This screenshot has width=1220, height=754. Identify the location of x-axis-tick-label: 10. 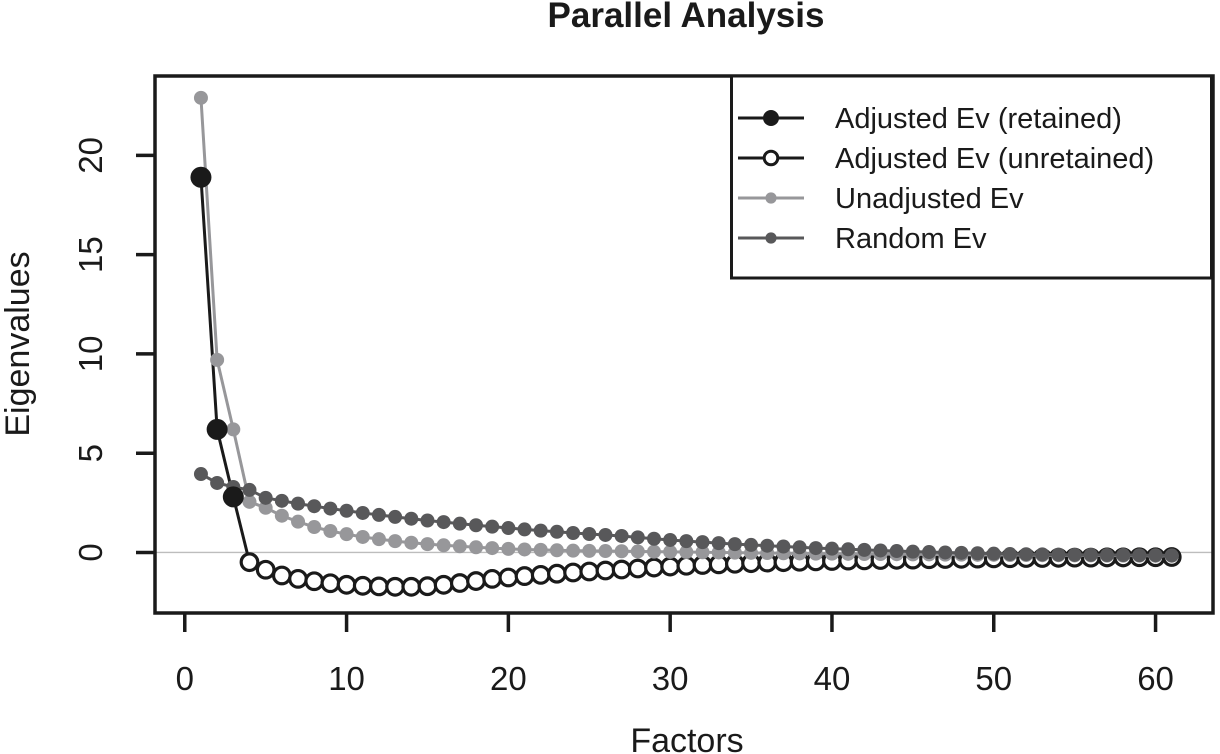
(346, 678).